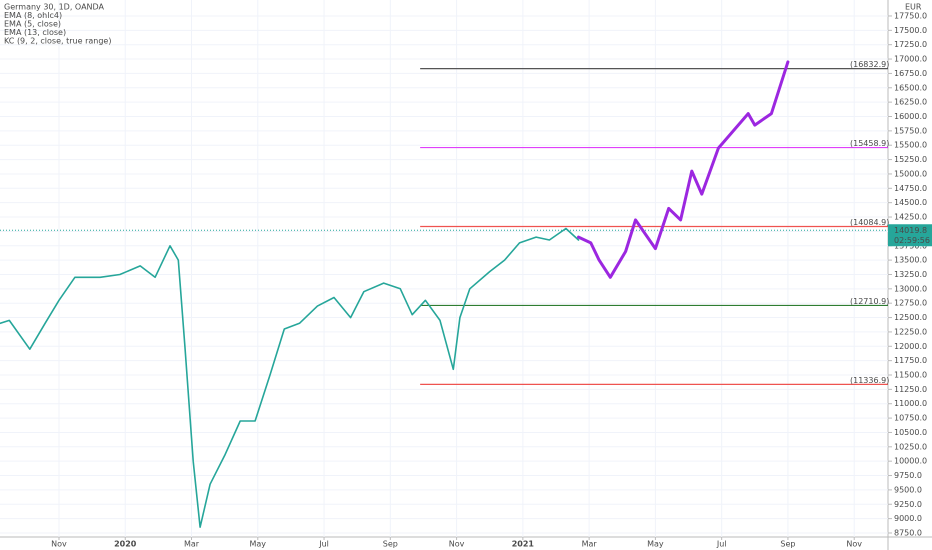  What do you see at coordinates (910, 288) in the screenshot?
I see `y-tick-label: 13000.0` at bounding box center [910, 288].